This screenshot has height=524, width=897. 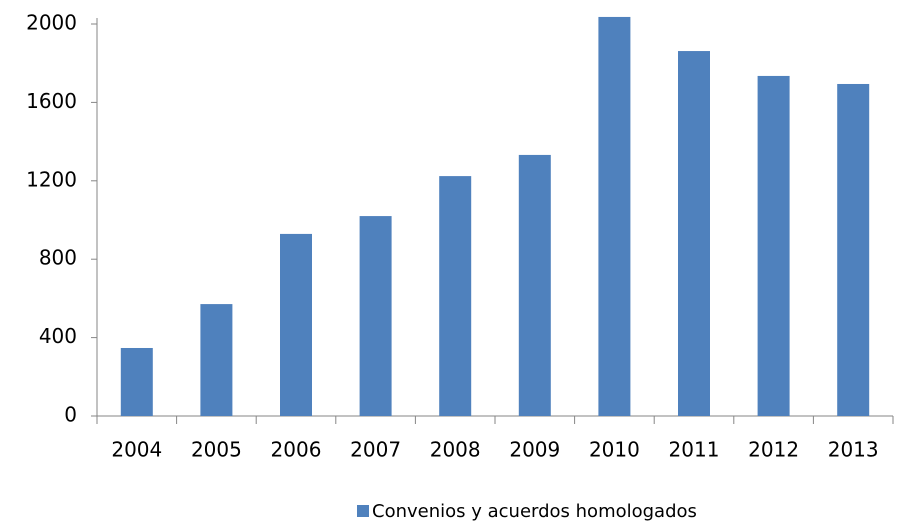 What do you see at coordinates (694, 450) in the screenshot?
I see `x-tick-label: 2011` at bounding box center [694, 450].